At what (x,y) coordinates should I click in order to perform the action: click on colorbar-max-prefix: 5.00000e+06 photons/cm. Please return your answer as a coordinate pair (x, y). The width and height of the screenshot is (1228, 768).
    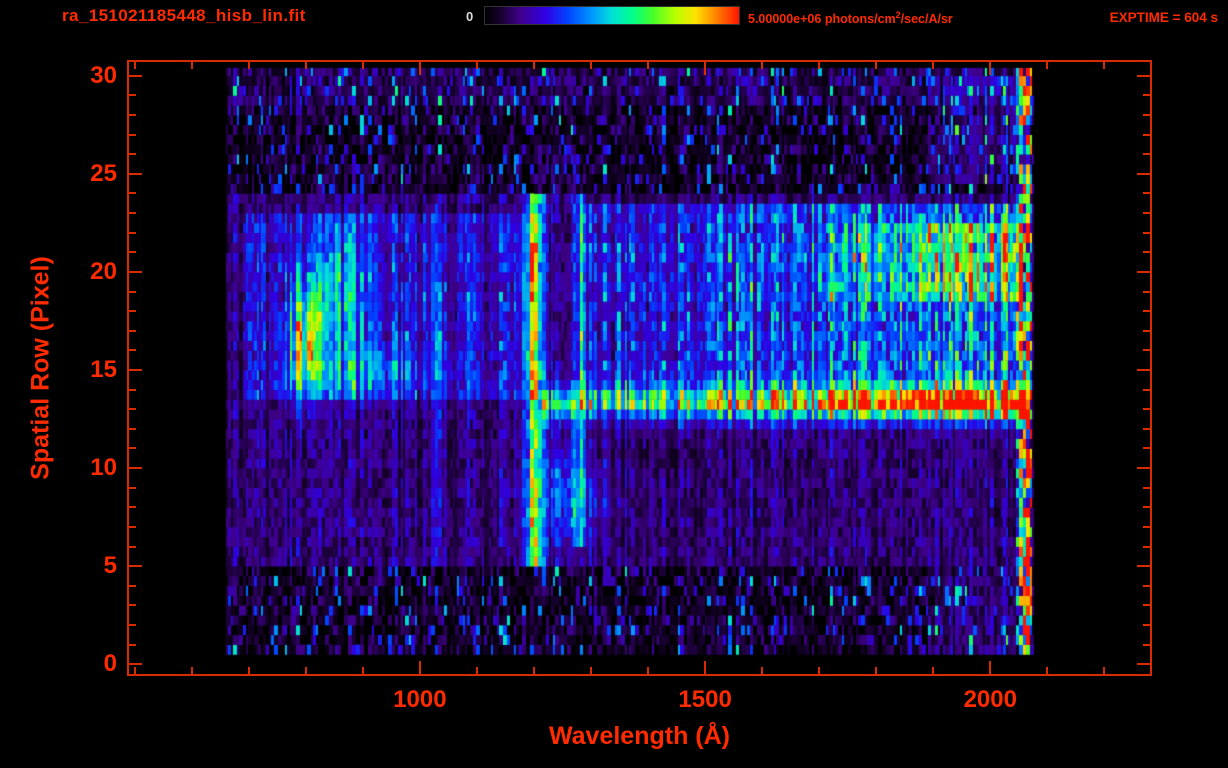
    Looking at the image, I should click on (822, 19).